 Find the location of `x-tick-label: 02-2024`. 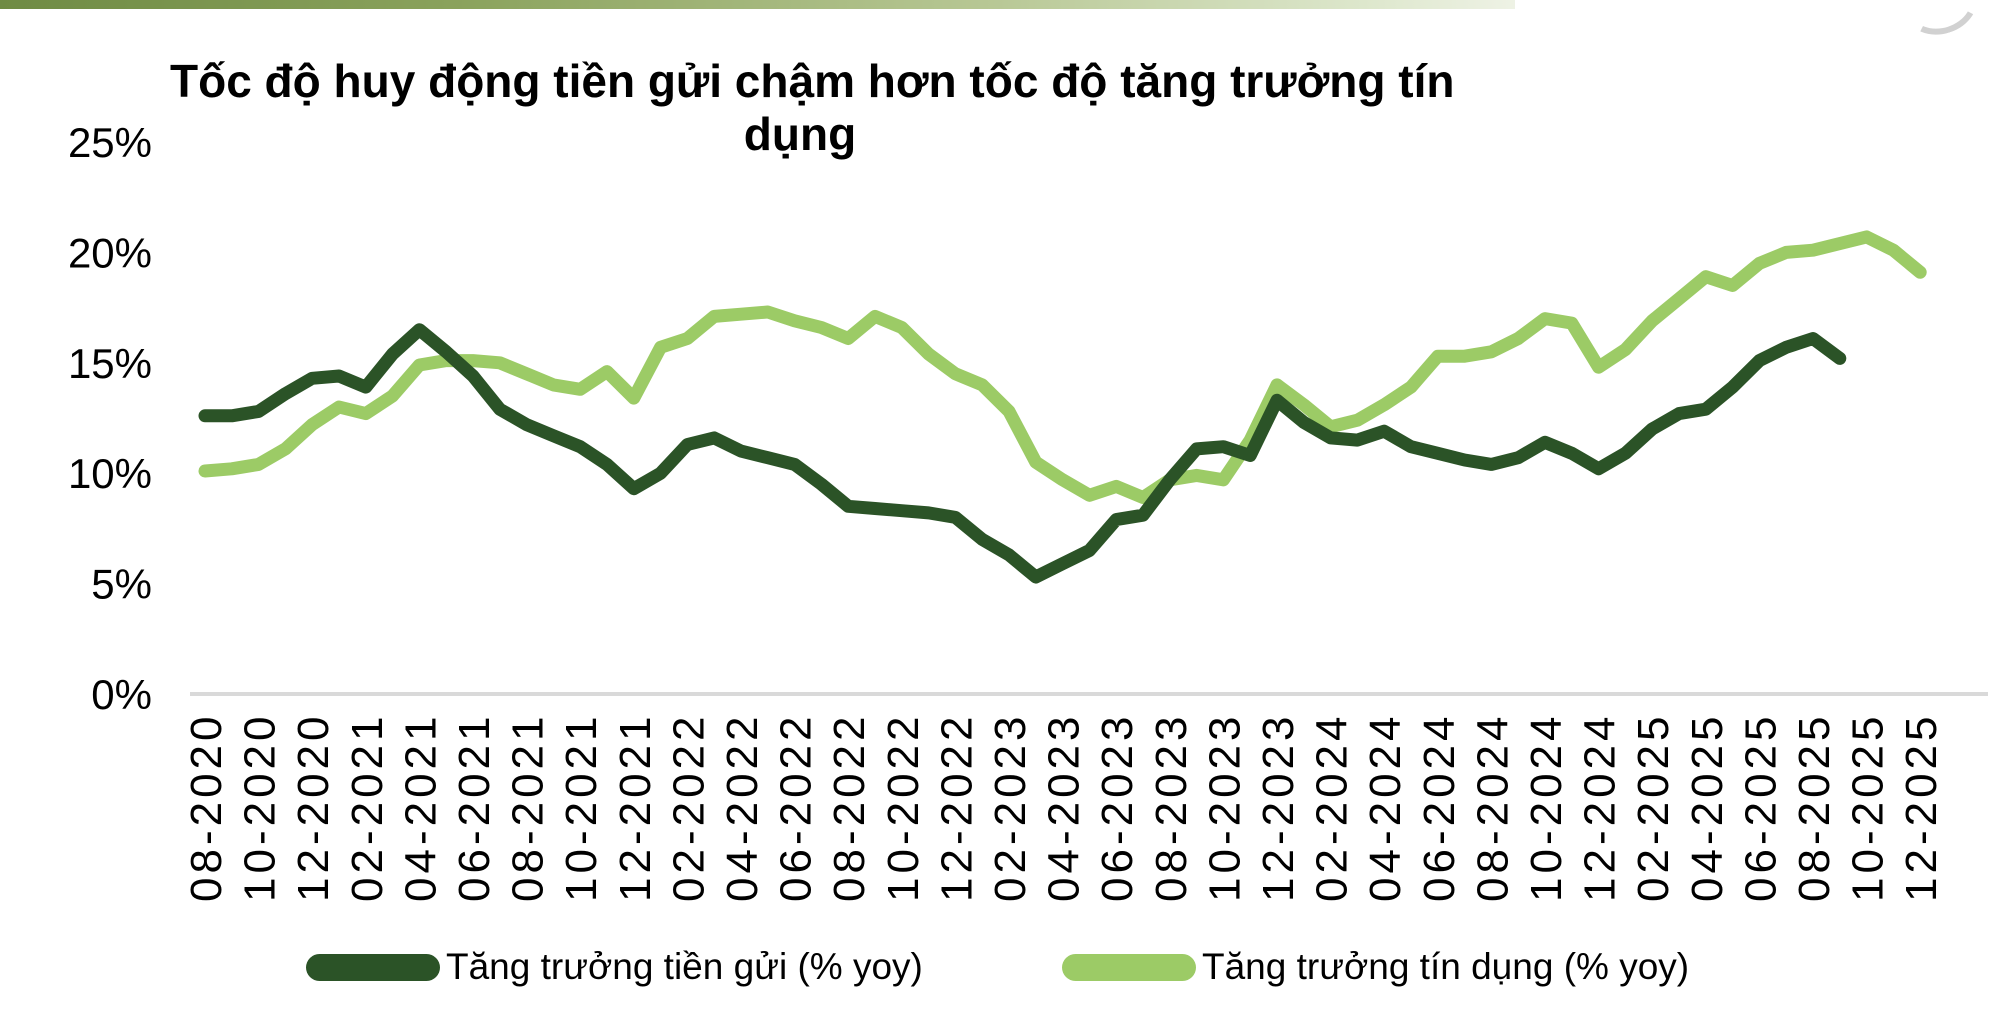

x-tick-label: 02-2024 is located at coordinates (1332, 807).